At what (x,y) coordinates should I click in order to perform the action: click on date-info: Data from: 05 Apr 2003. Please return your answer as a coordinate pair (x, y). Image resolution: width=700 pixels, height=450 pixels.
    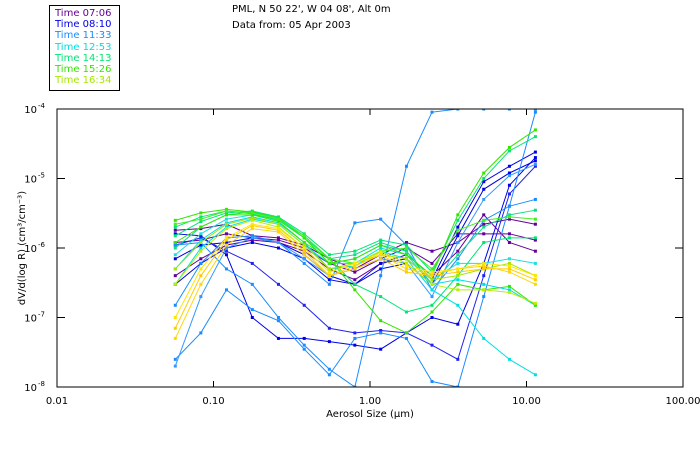
    Looking at the image, I should click on (291, 25).